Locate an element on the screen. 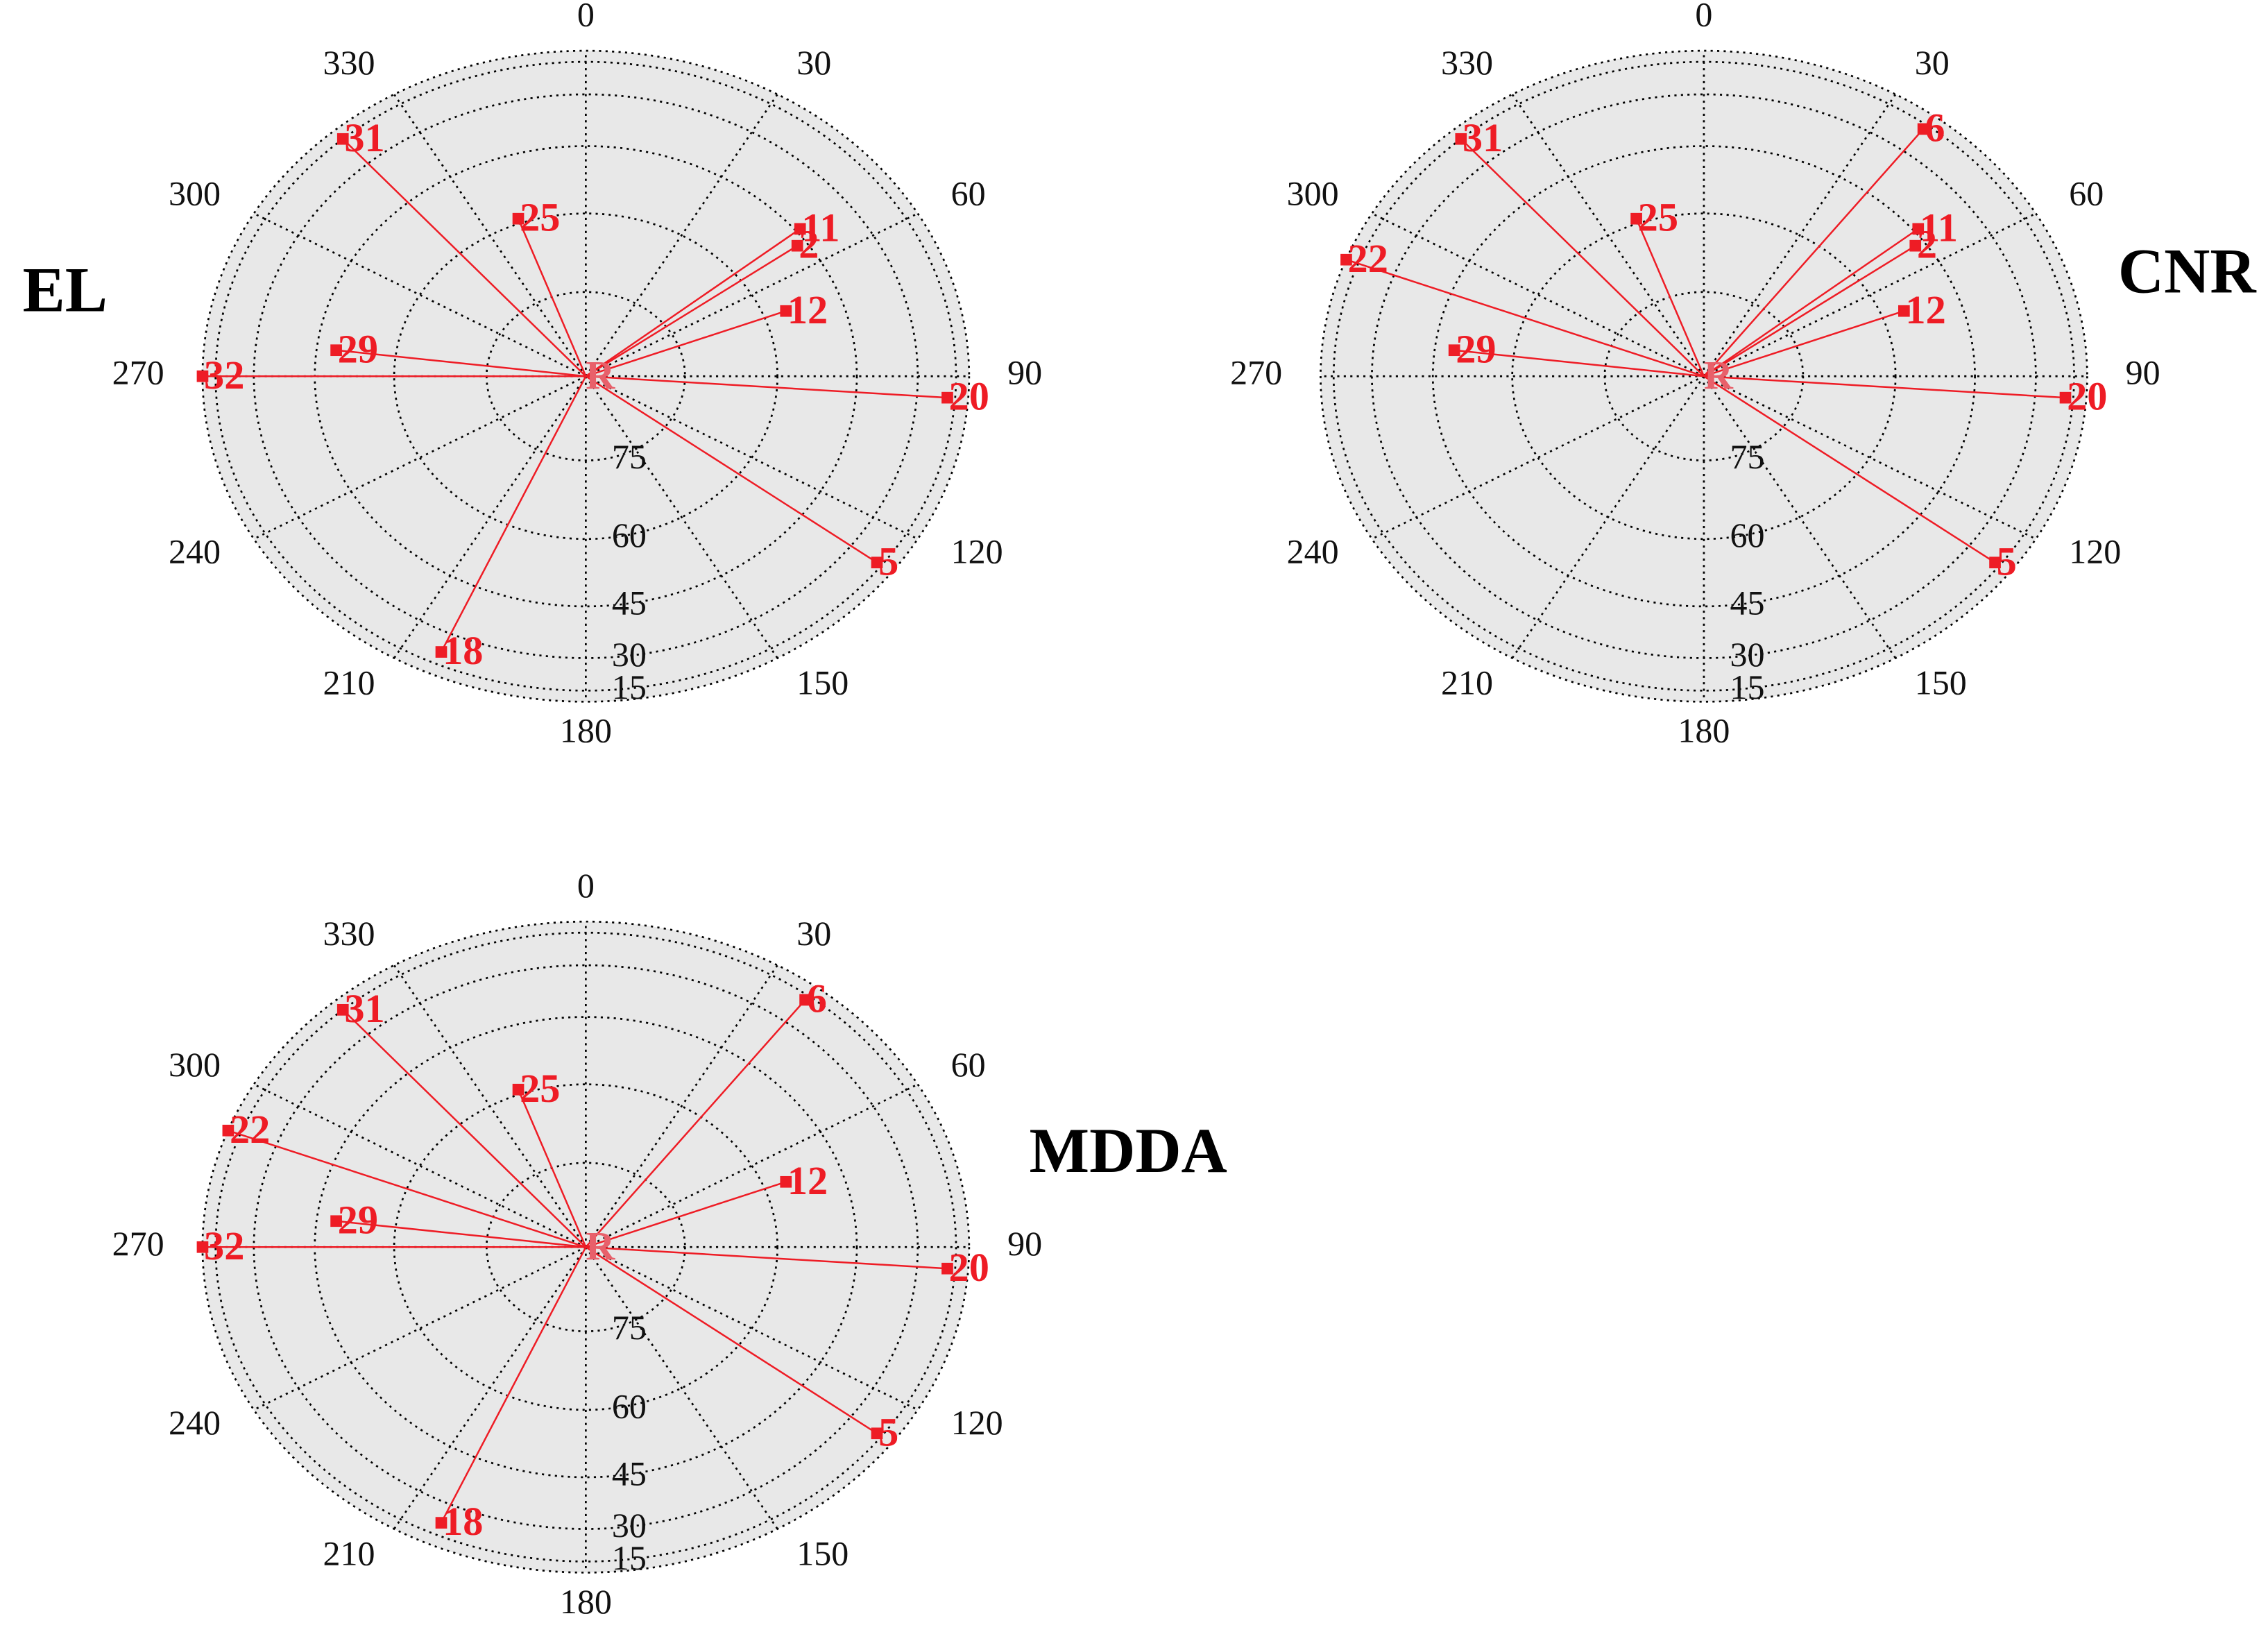 This screenshot has width=2268, height=1632. sat-label: 11 is located at coordinates (820, 227).